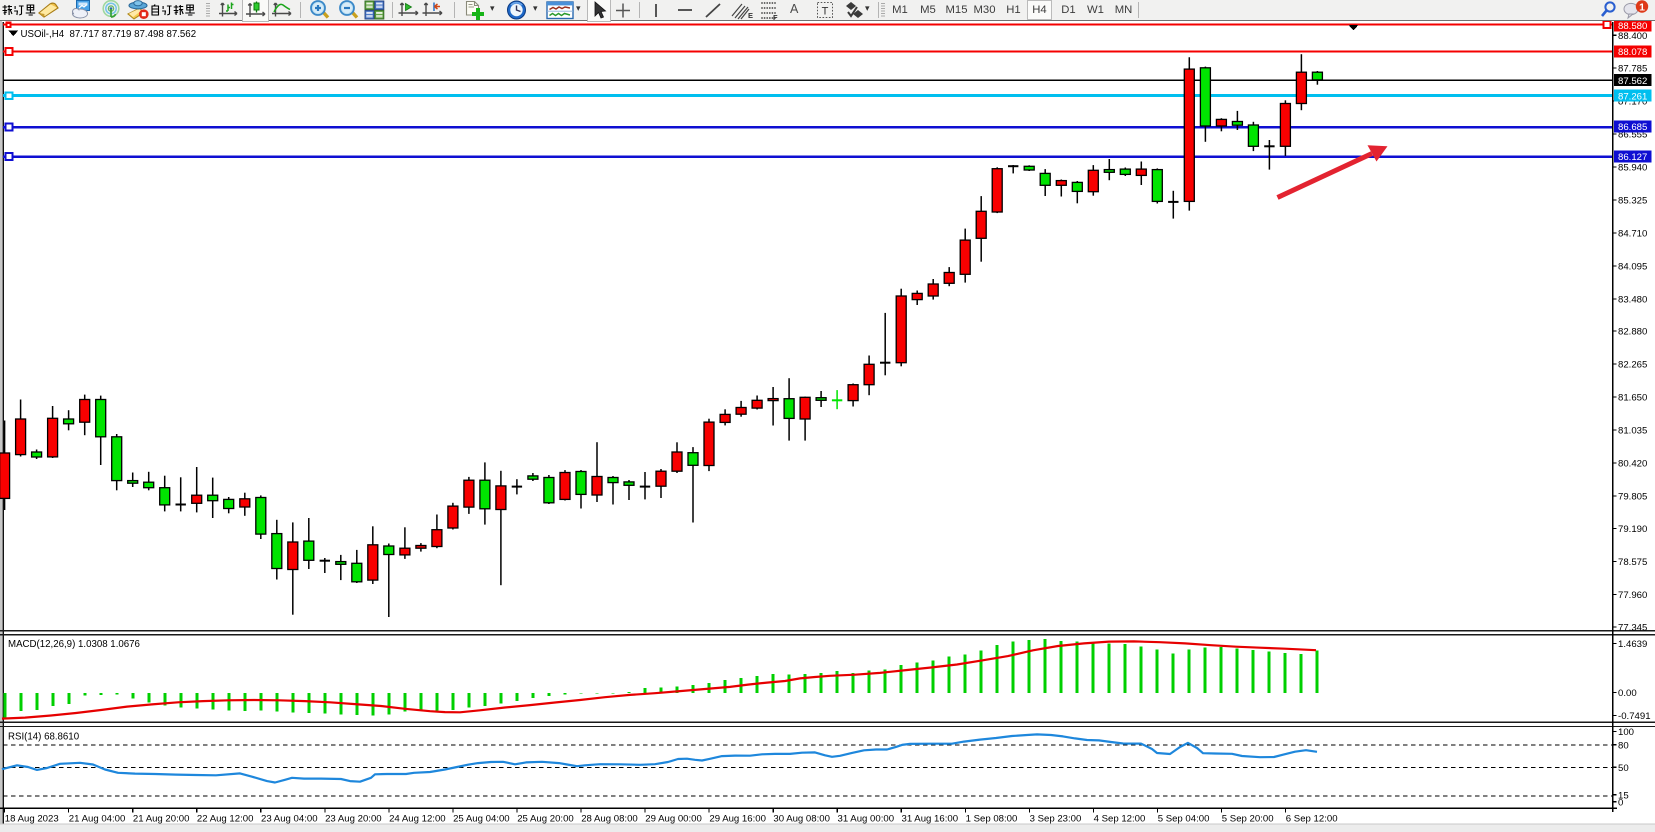 The width and height of the screenshot is (1655, 832). What do you see at coordinates (1184, 819) in the screenshot?
I see `svg-text: 5 Sep 04:00` at bounding box center [1184, 819].